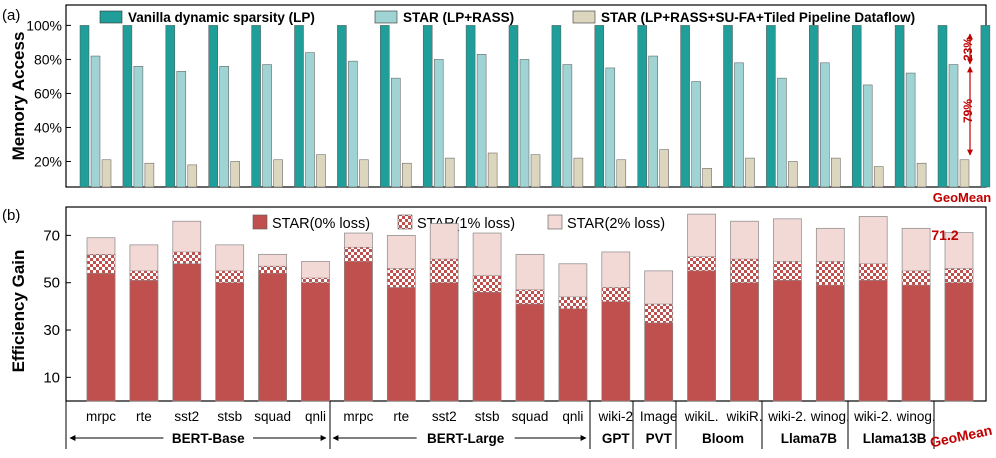 The width and height of the screenshot is (996, 458). I want to click on panel-b-ytick-label: 30, so click(51, 330).